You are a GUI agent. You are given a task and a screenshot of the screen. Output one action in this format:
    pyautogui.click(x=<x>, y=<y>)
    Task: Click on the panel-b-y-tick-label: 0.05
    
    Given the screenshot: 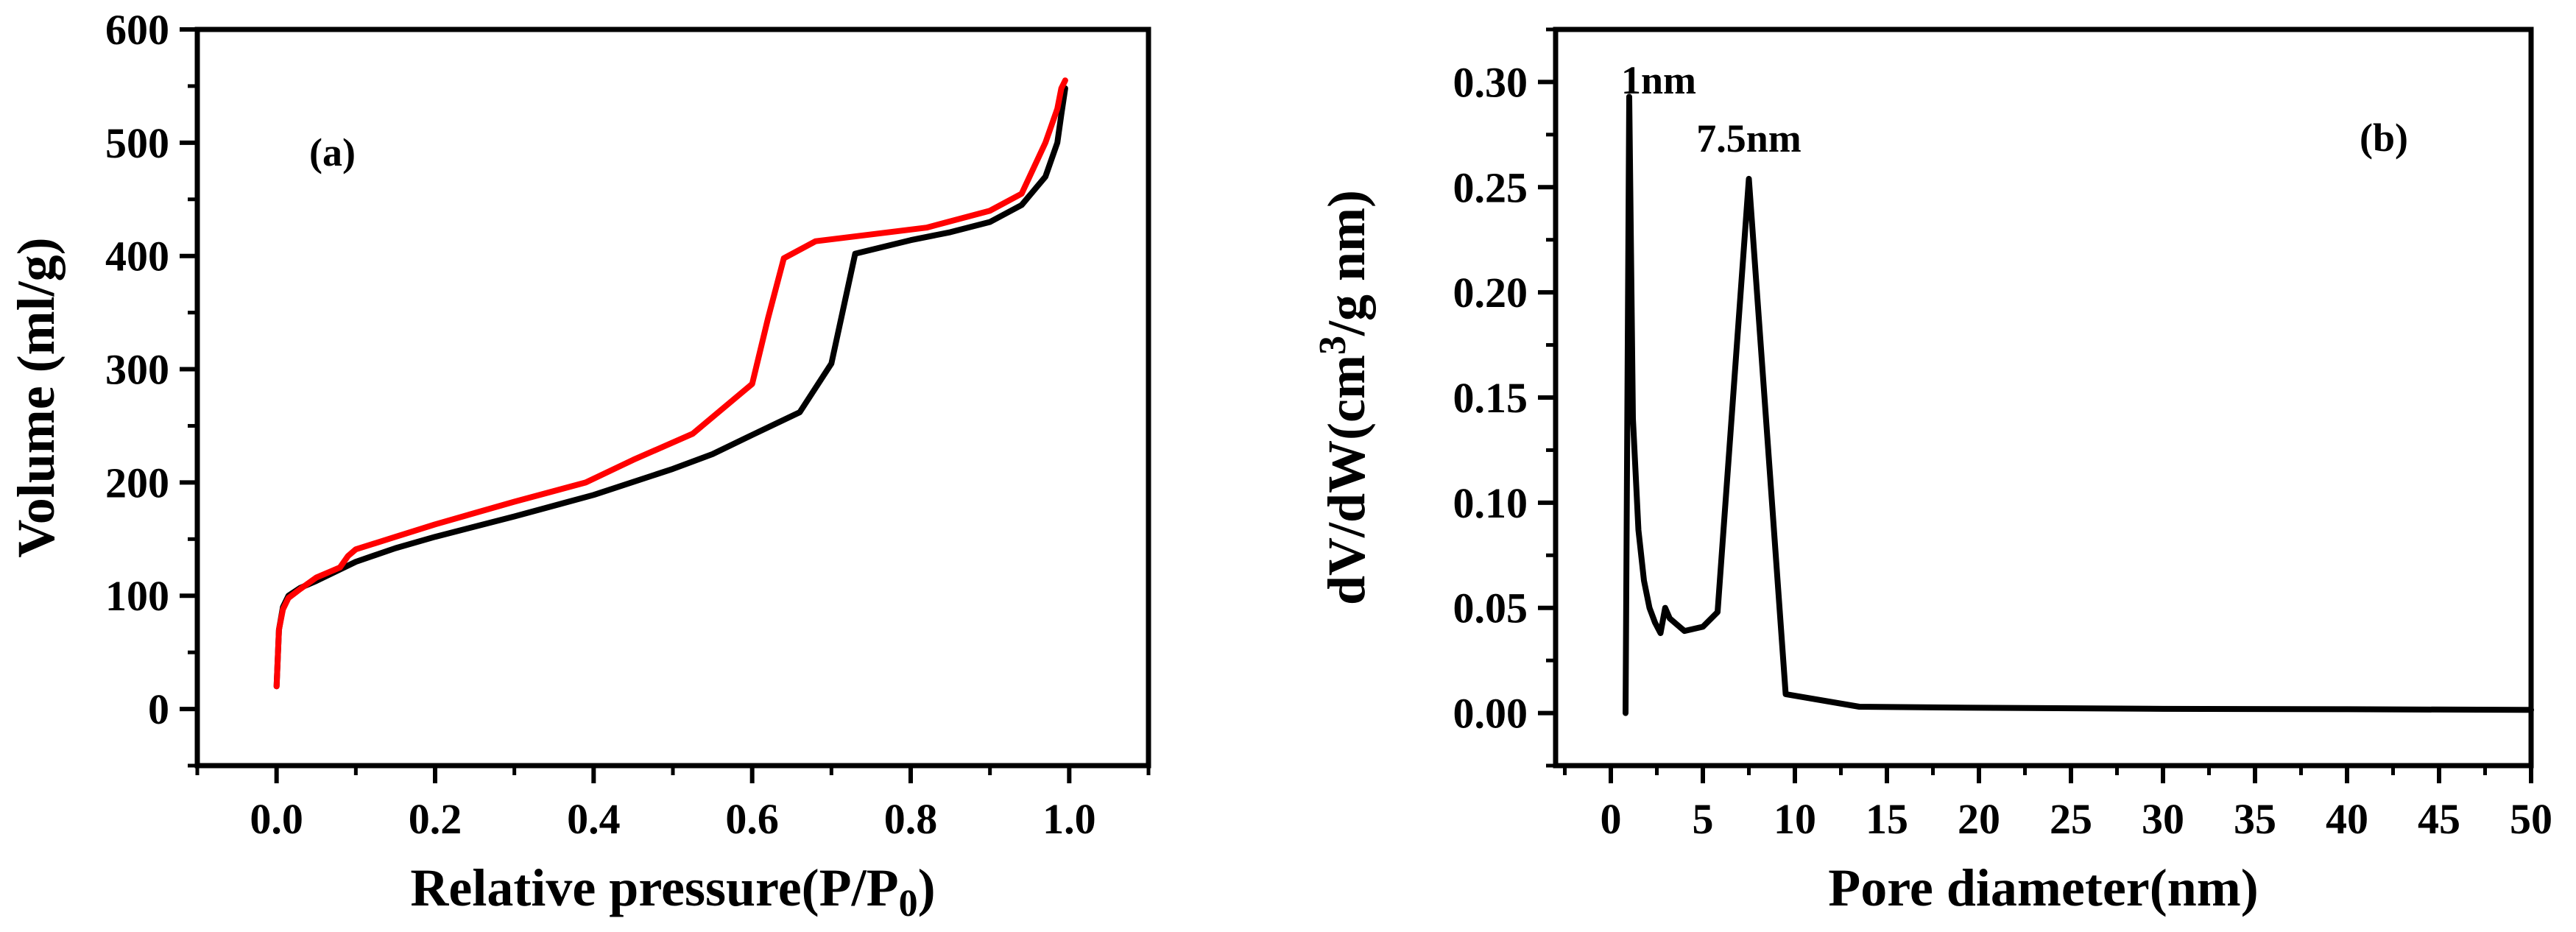 What is the action you would take?
    pyautogui.click(x=1490, y=608)
    